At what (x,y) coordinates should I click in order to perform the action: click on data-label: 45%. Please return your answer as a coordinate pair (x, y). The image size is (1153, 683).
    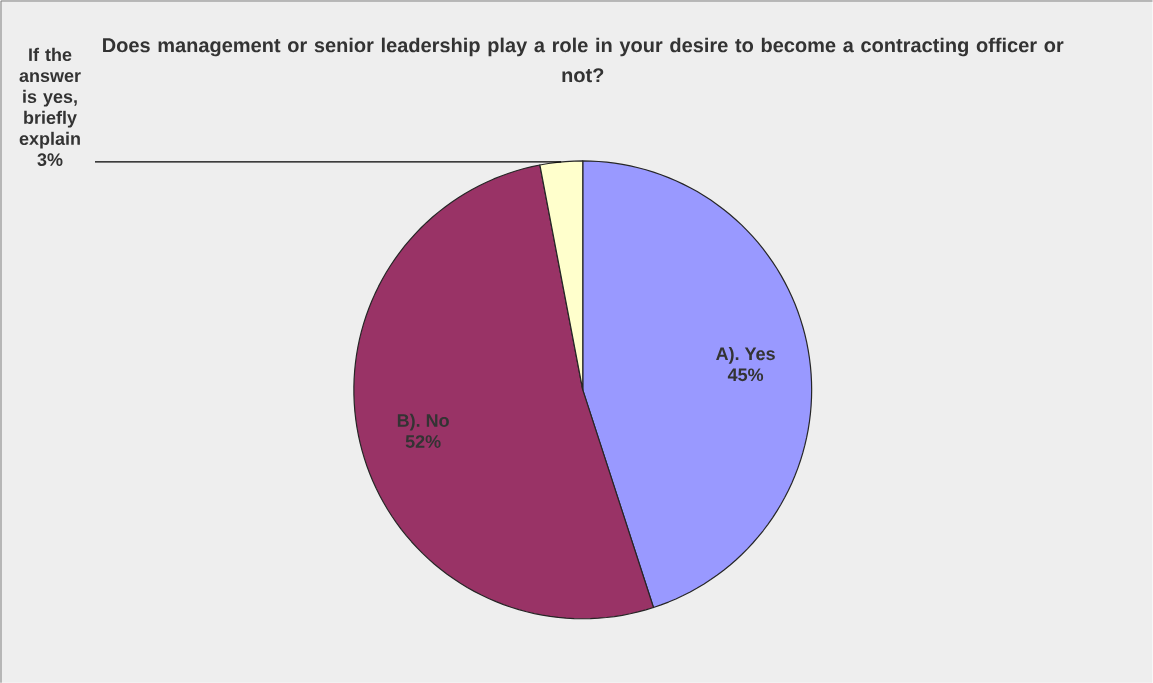
    Looking at the image, I should click on (745, 375).